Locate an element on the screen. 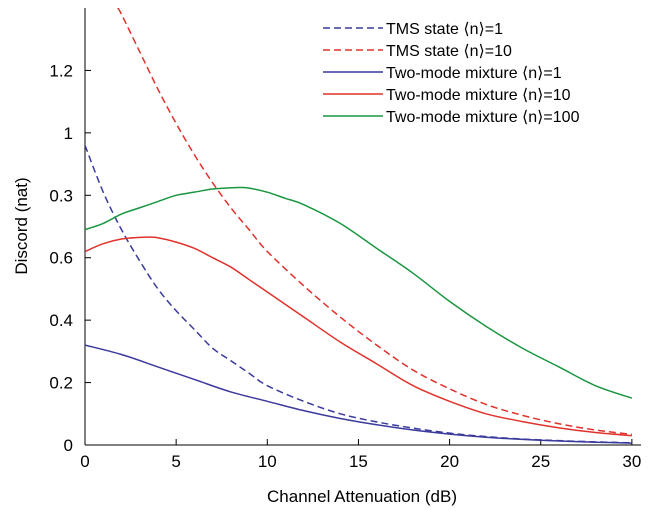 This screenshot has height=510, width=670. y-tick-label: 0.3 is located at coordinates (61, 195).